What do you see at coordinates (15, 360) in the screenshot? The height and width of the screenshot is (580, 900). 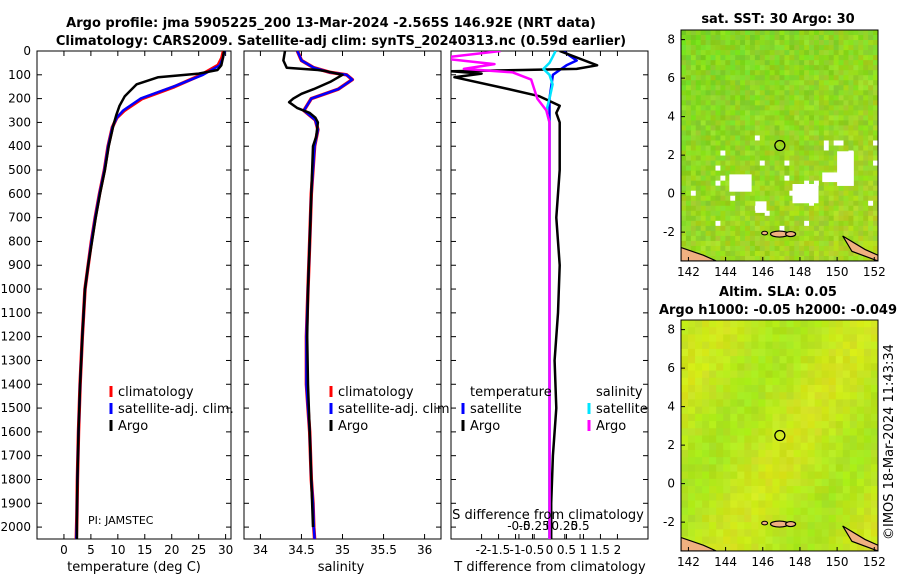 I see `temperature-ytick-label: 1300` at bounding box center [15, 360].